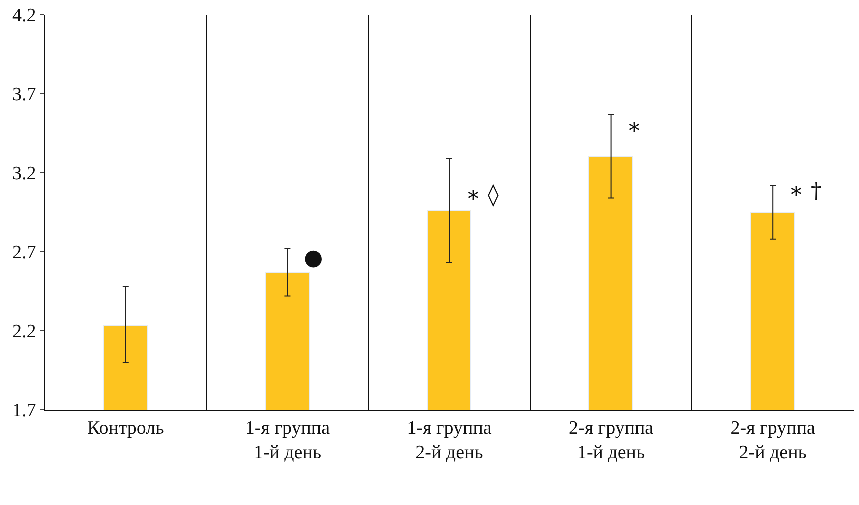 The image size is (859, 505). Describe the element at coordinates (611, 441) in the screenshot. I see `x-tick-label: 2-я группа 1-й день` at that location.